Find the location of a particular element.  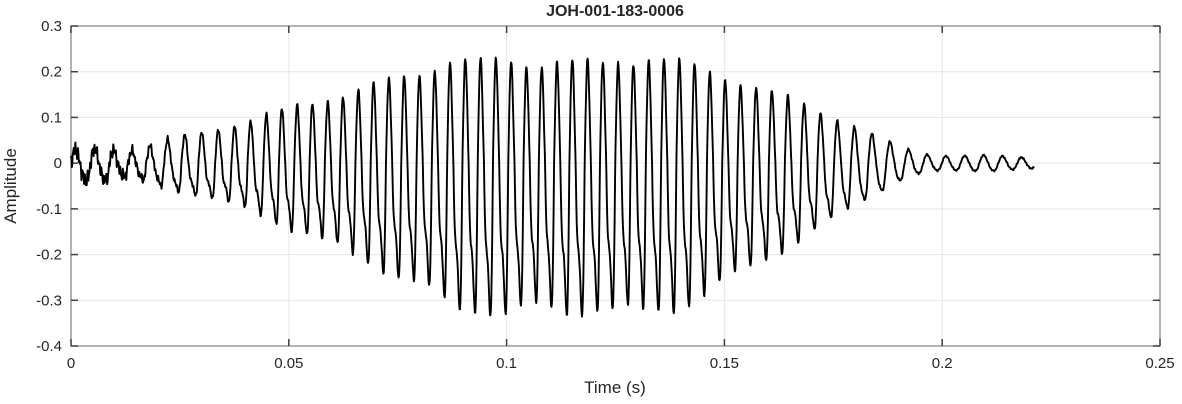

y-tick-label: 0.2 is located at coordinates (51, 72).